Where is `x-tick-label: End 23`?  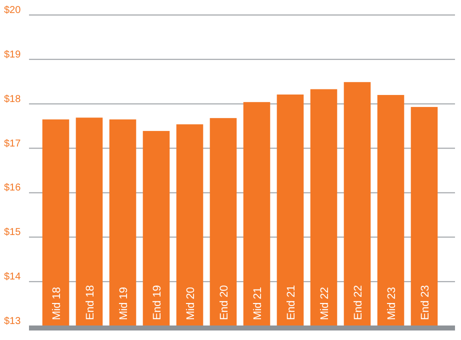
x-tick-label: End 23 is located at coordinates (425, 302).